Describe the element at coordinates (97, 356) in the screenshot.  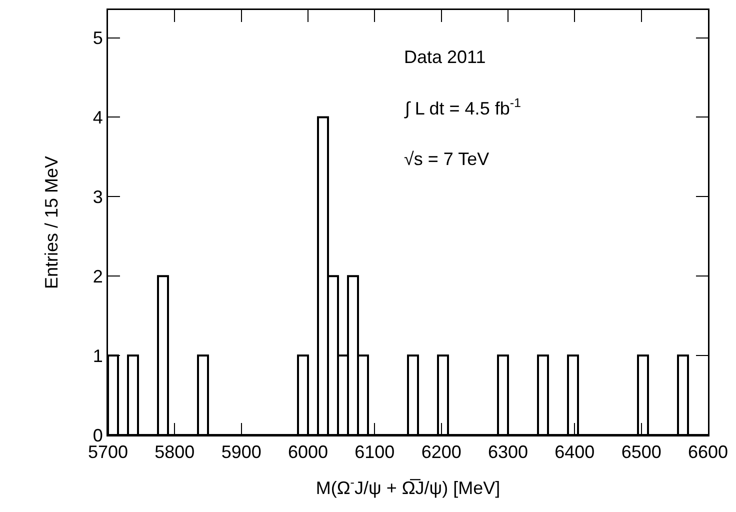
I see `y-tick-label: 1` at that location.